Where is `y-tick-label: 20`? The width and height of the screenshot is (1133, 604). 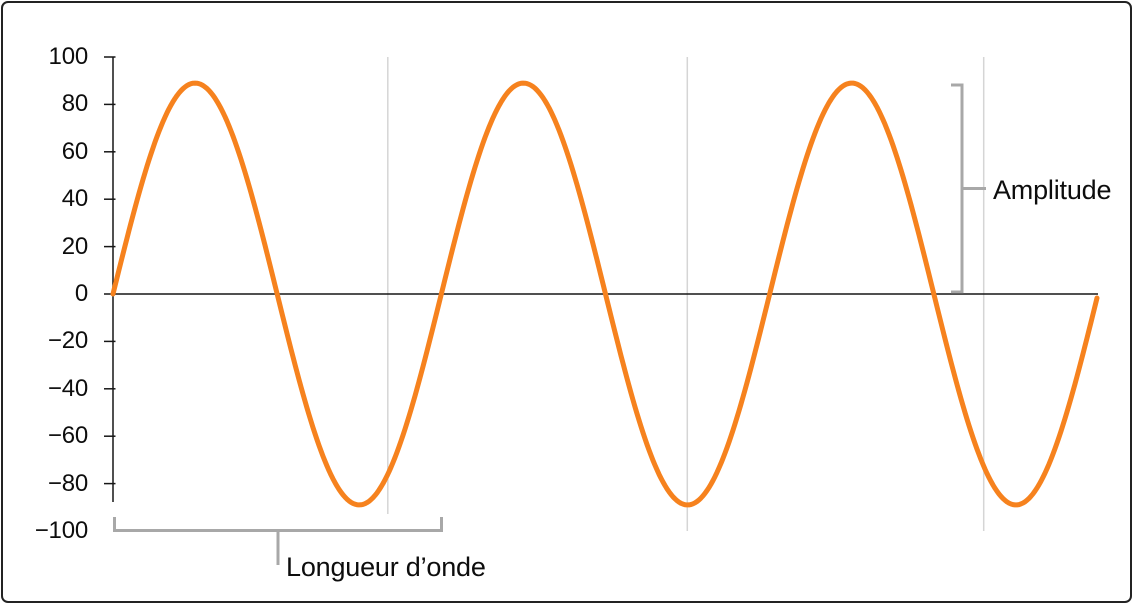 y-tick-label: 20 is located at coordinates (74, 246).